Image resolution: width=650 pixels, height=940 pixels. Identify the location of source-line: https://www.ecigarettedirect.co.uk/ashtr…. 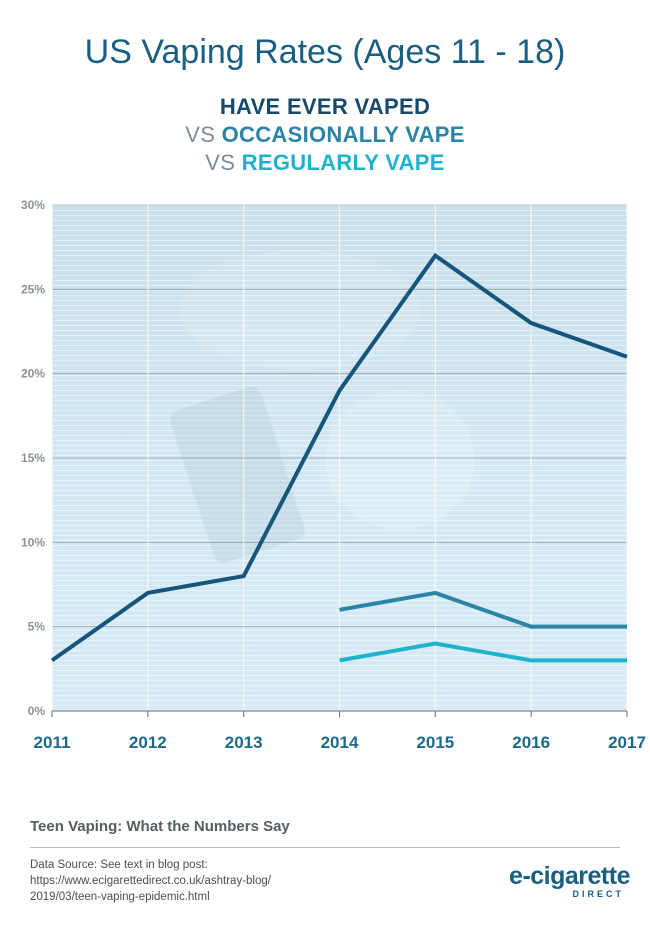
(150, 881).